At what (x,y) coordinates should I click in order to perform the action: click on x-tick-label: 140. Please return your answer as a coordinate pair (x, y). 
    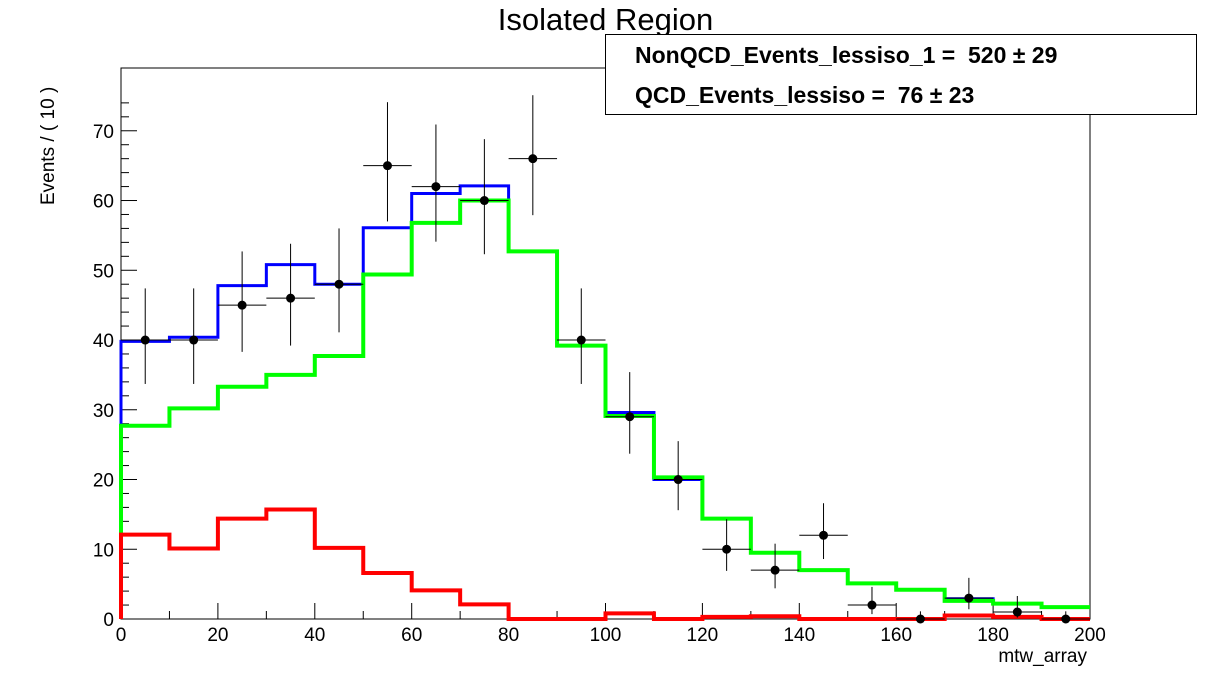
    Looking at the image, I should click on (799, 635).